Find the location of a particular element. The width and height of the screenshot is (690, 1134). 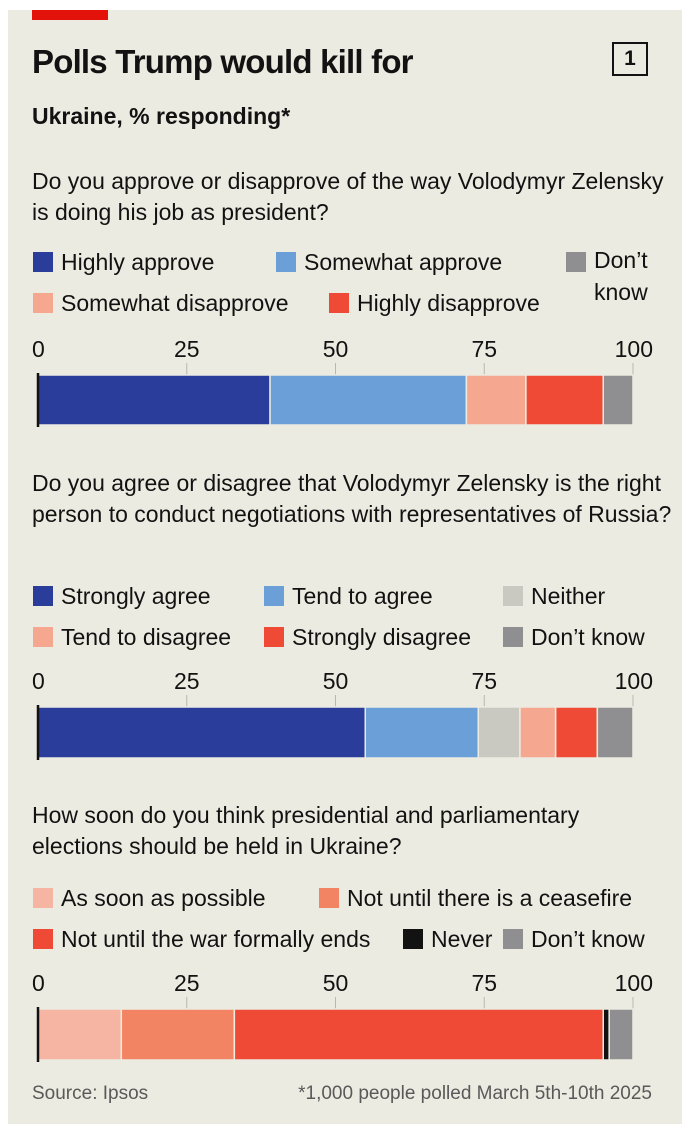

legend-label: Never is located at coordinates (462, 939).